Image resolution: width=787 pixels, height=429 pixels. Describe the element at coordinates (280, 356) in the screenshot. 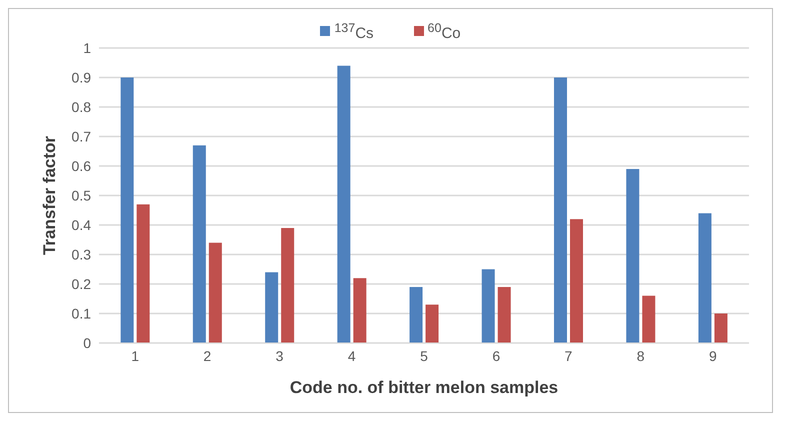

I see `x-tick-label: 3` at that location.